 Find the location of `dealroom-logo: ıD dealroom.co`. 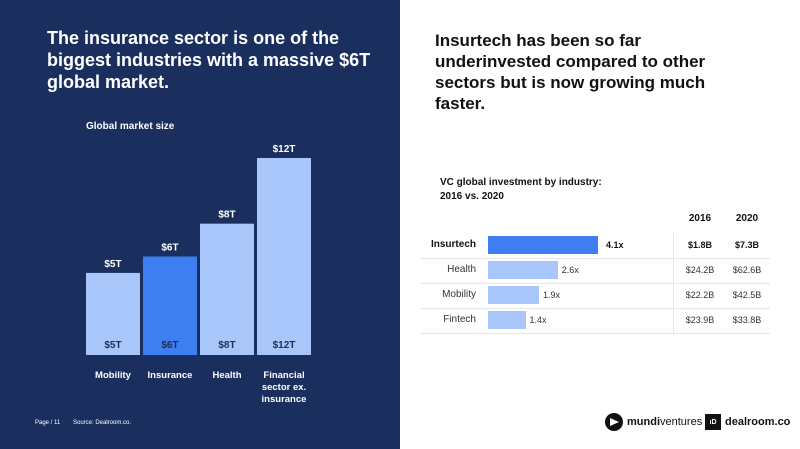

dealroom-logo: ıD dealroom.co is located at coordinates (747, 422).